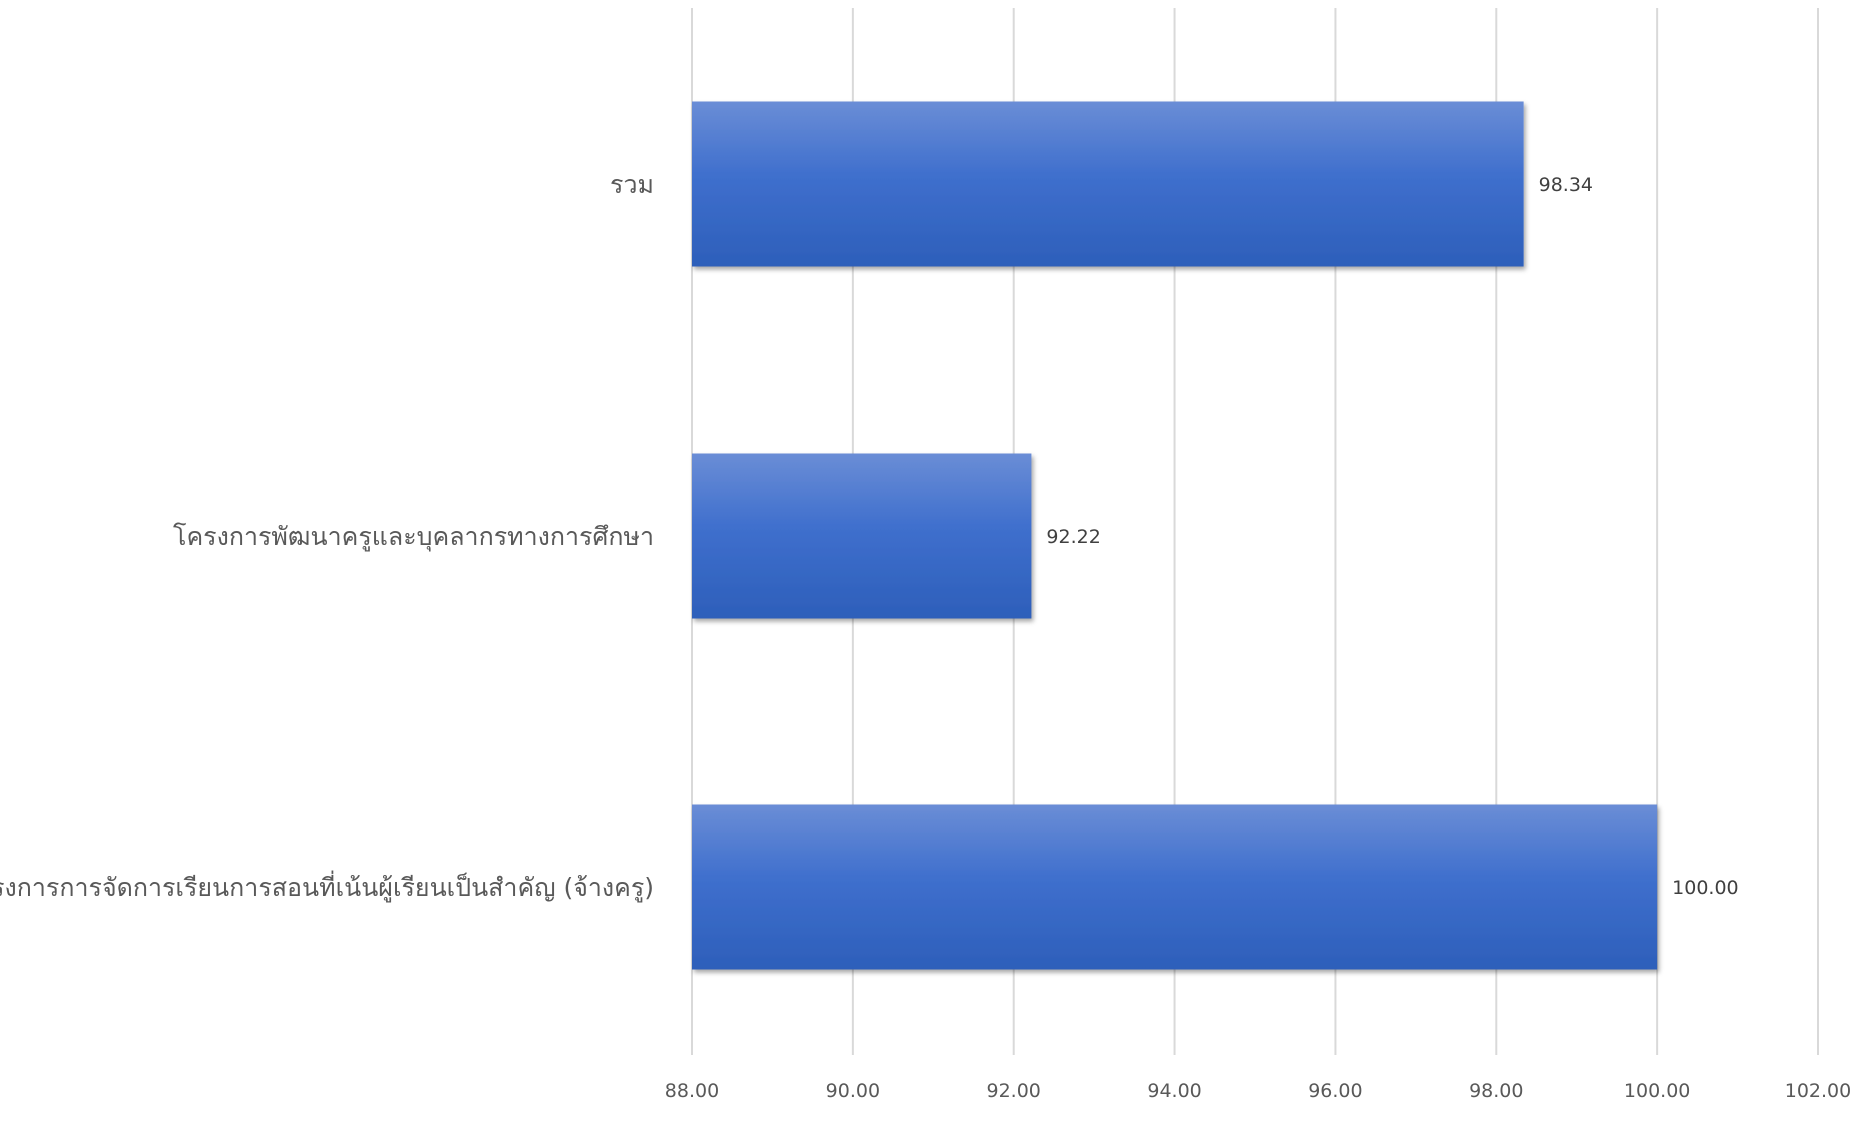 The width and height of the screenshot is (1857, 1122). I want to click on x-tick-label: 90.00, so click(853, 1091).